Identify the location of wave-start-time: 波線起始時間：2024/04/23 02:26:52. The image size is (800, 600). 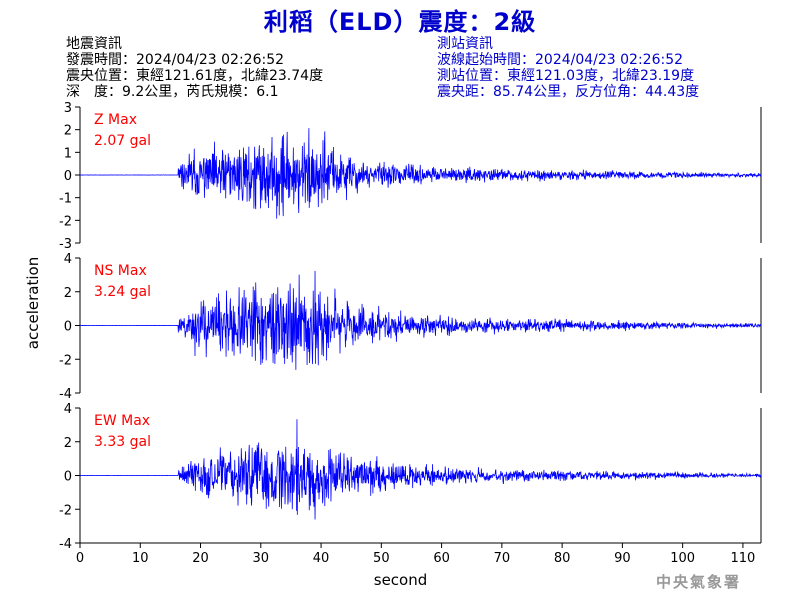
(560, 60).